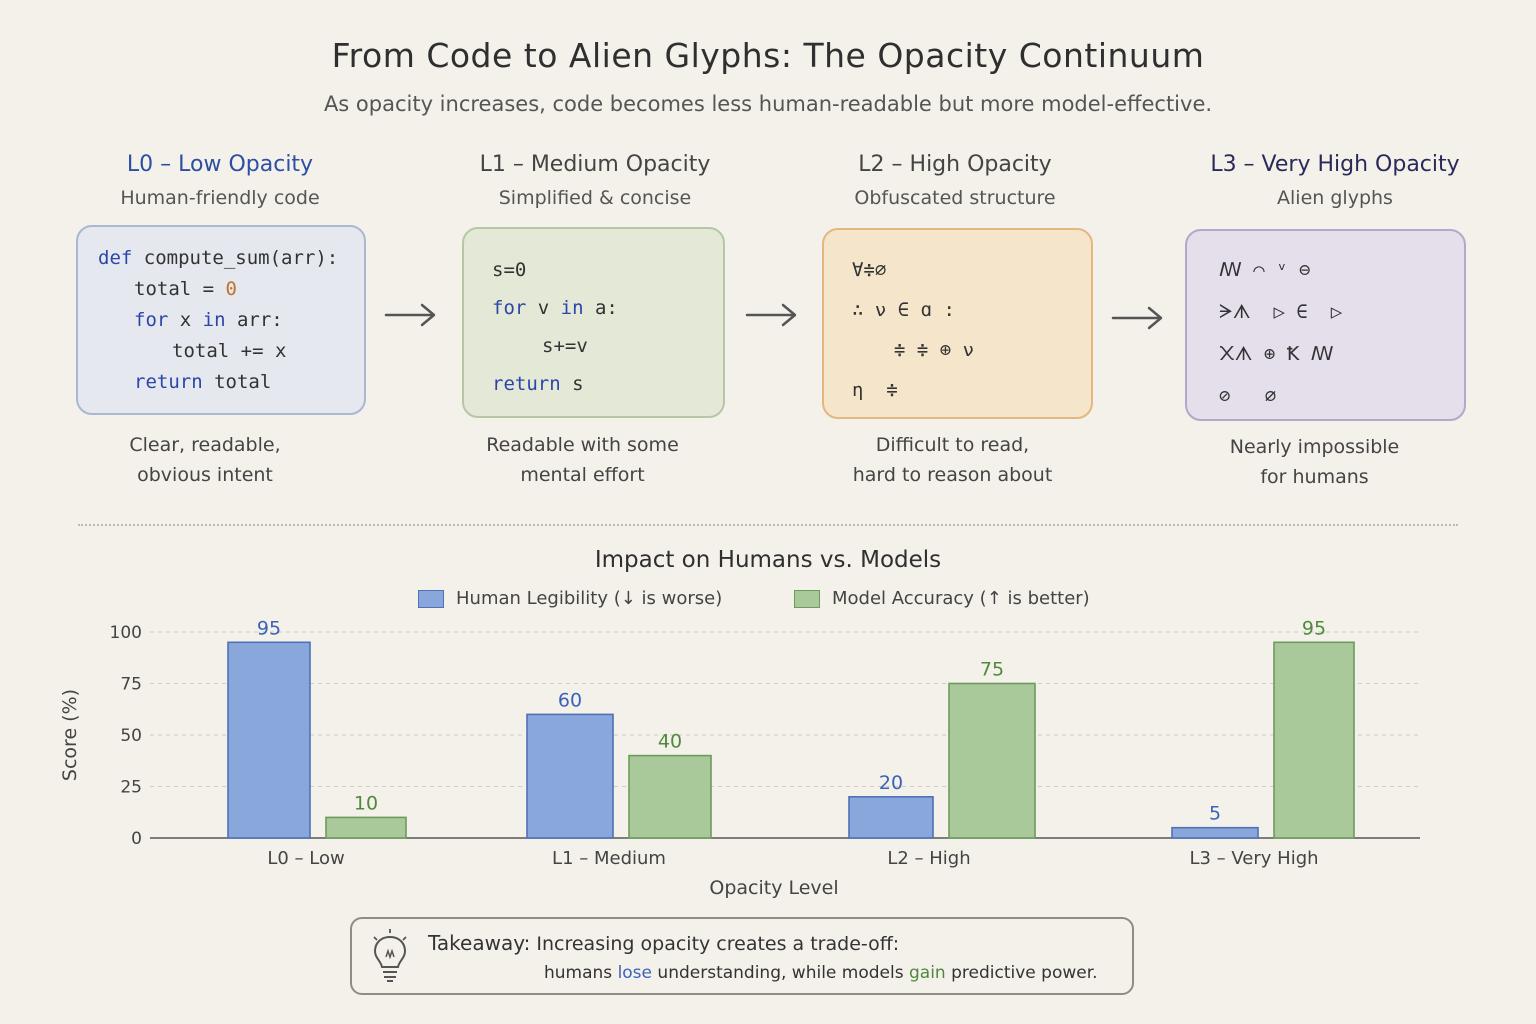 This screenshot has height=1024, width=1536. I want to click on glyph-text: ꟿ ⌒ ᵛ ⊖, so click(1265, 270).